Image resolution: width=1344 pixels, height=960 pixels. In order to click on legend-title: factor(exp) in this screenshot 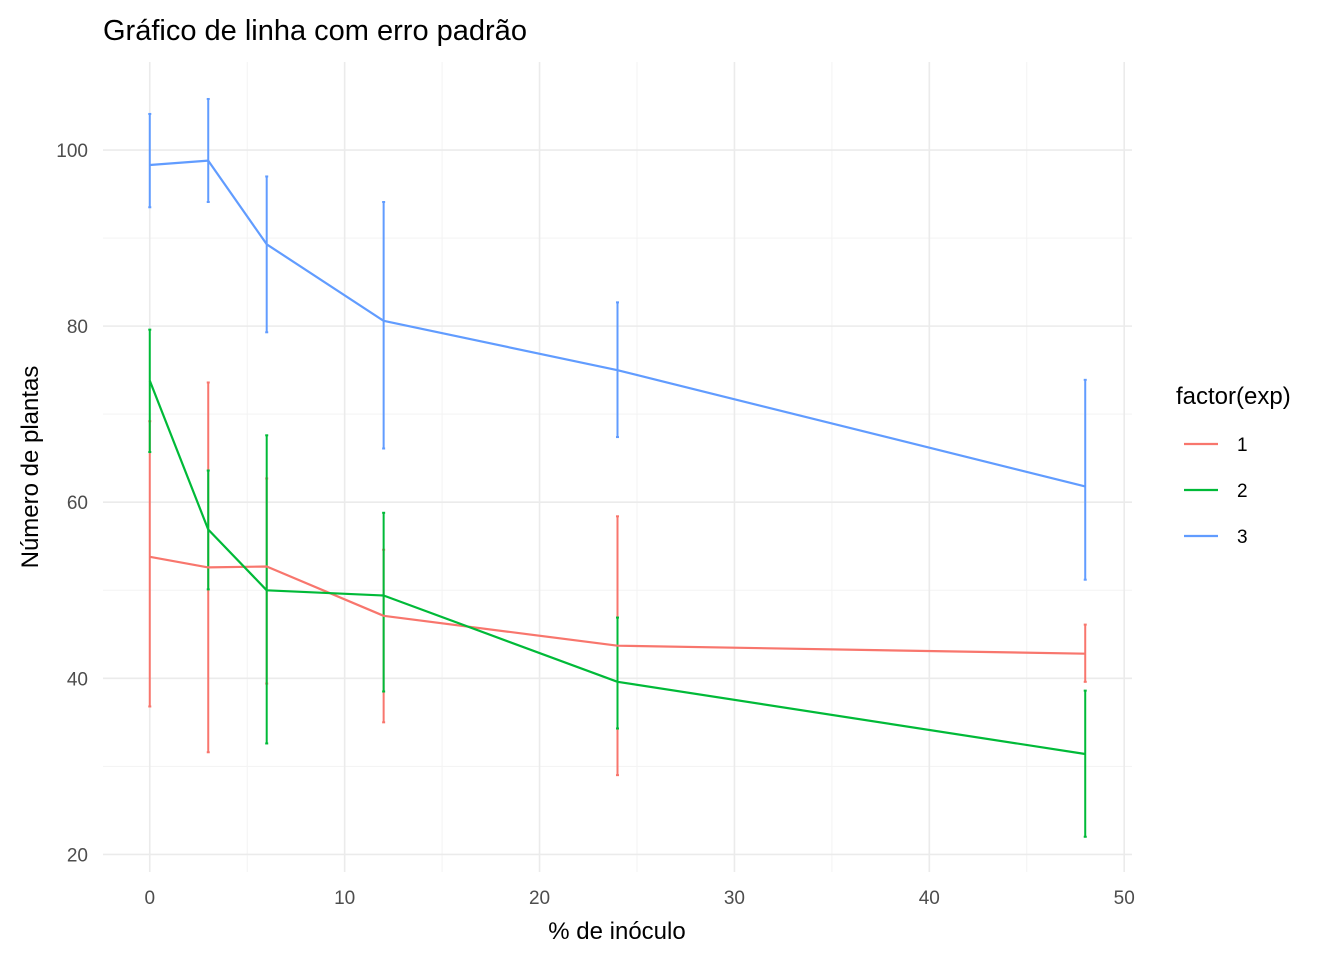, I will do `click(1233, 396)`.